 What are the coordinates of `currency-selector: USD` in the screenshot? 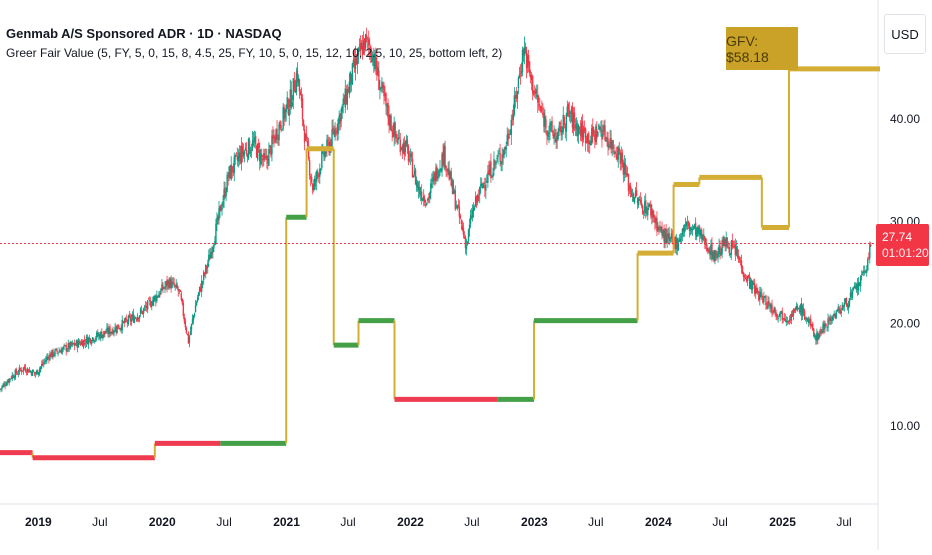 It's located at (905, 34).